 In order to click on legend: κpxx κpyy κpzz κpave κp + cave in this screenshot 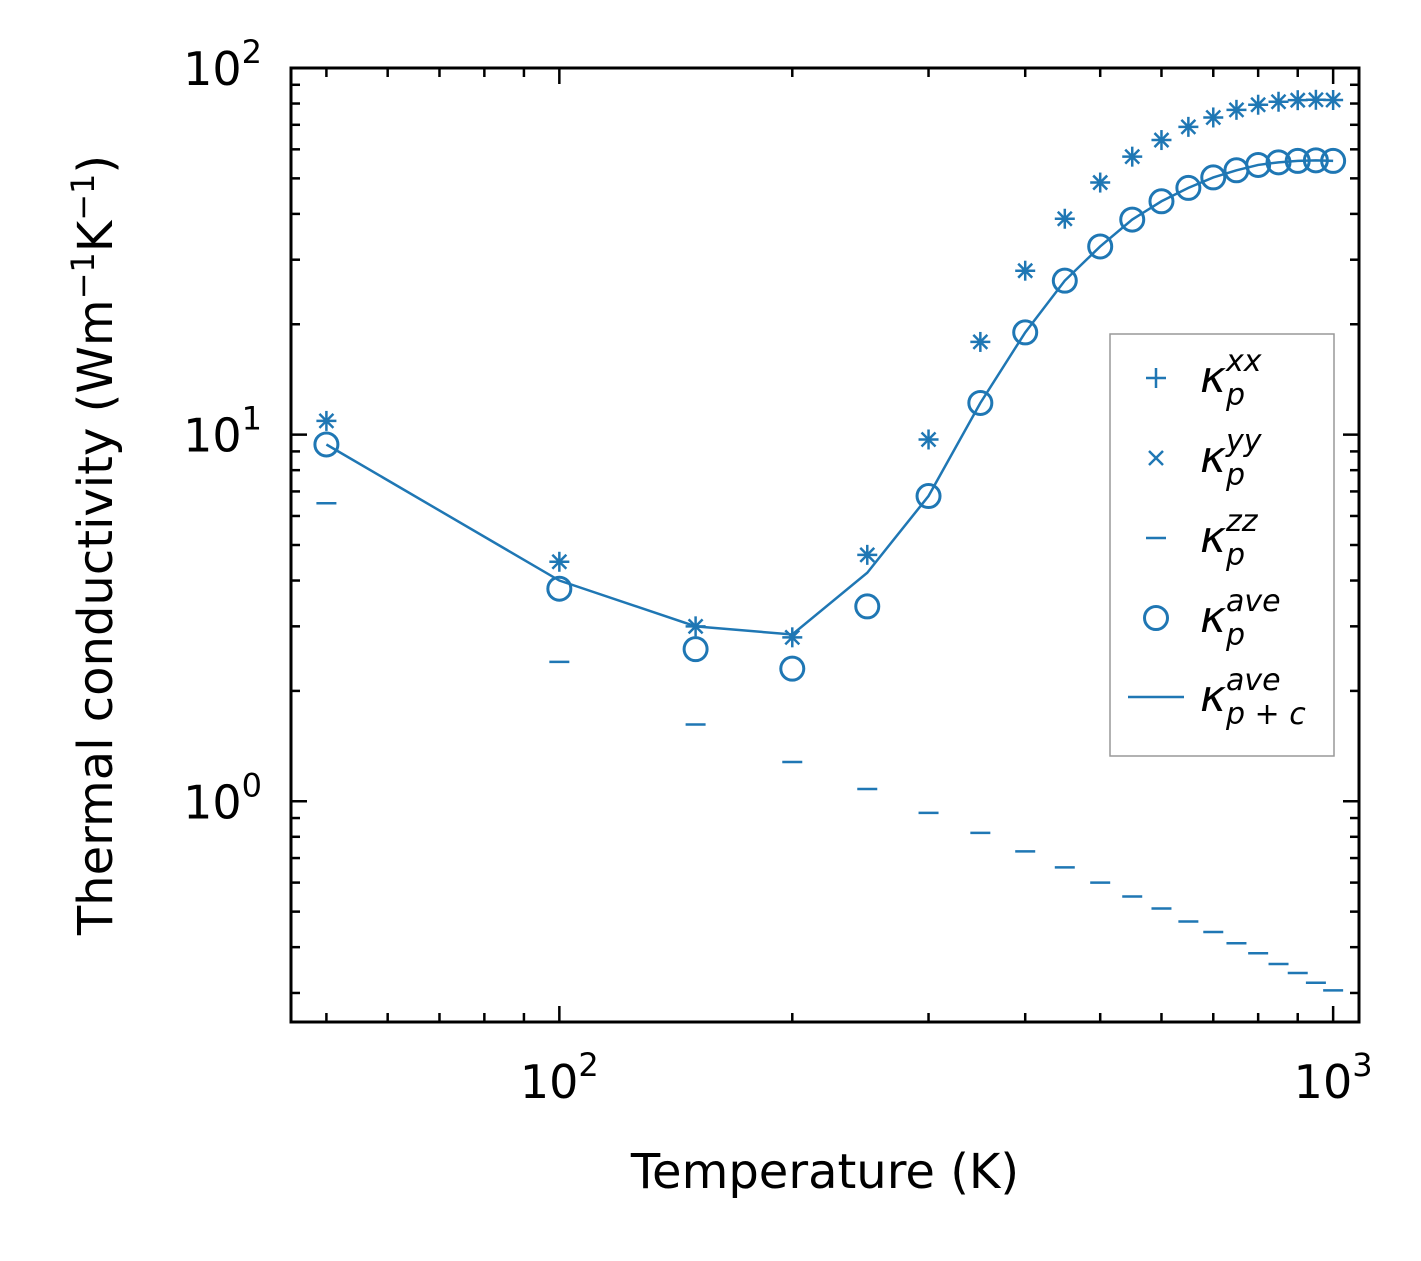, I will do `click(1222, 545)`.